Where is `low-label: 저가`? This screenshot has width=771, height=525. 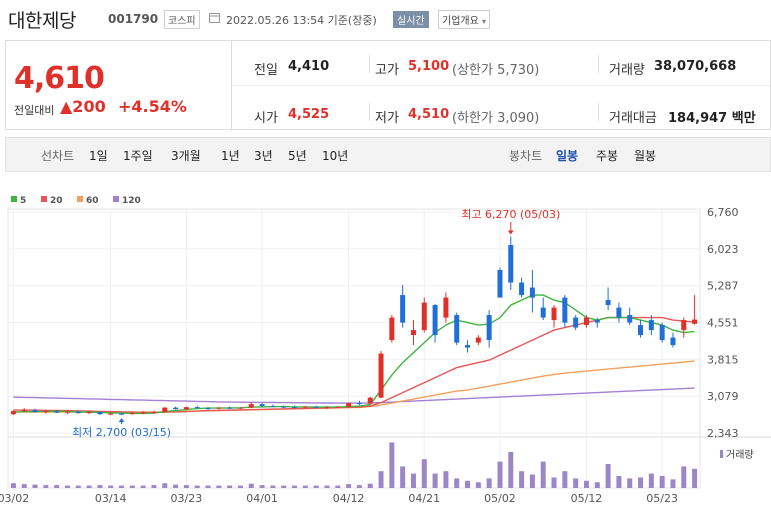
low-label: 저가 is located at coordinates (387, 118).